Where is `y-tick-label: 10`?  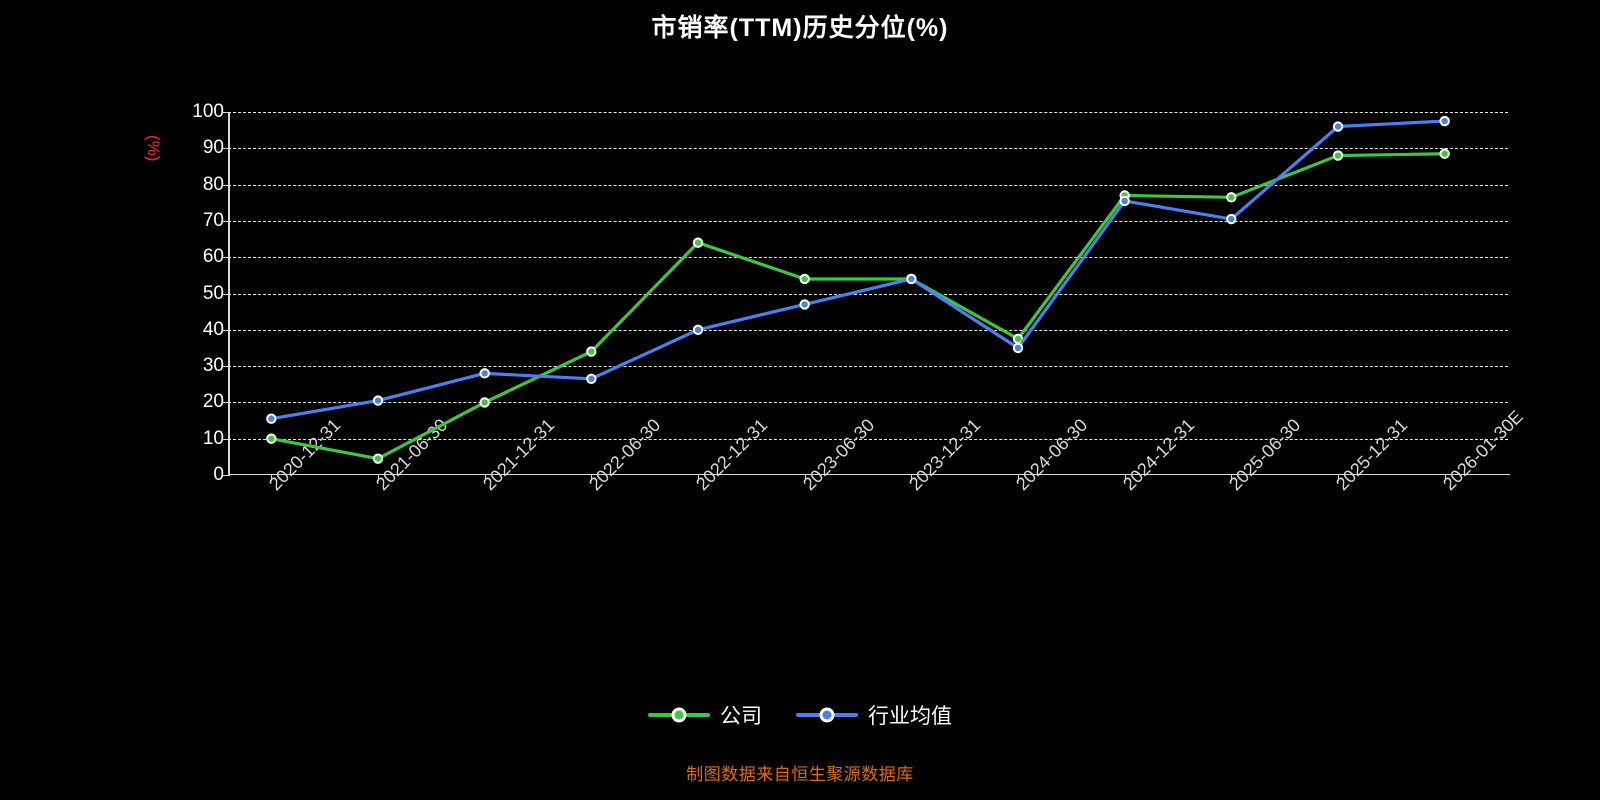 y-tick-label: 10 is located at coordinates (213, 438).